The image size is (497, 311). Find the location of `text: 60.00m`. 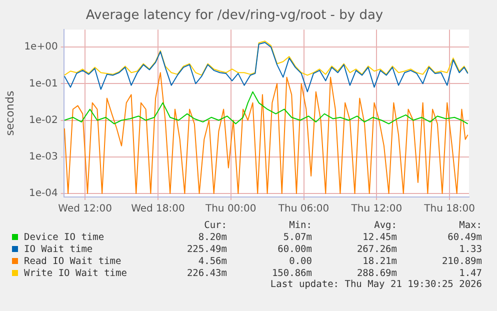

text: 60.00m is located at coordinates (294, 249).